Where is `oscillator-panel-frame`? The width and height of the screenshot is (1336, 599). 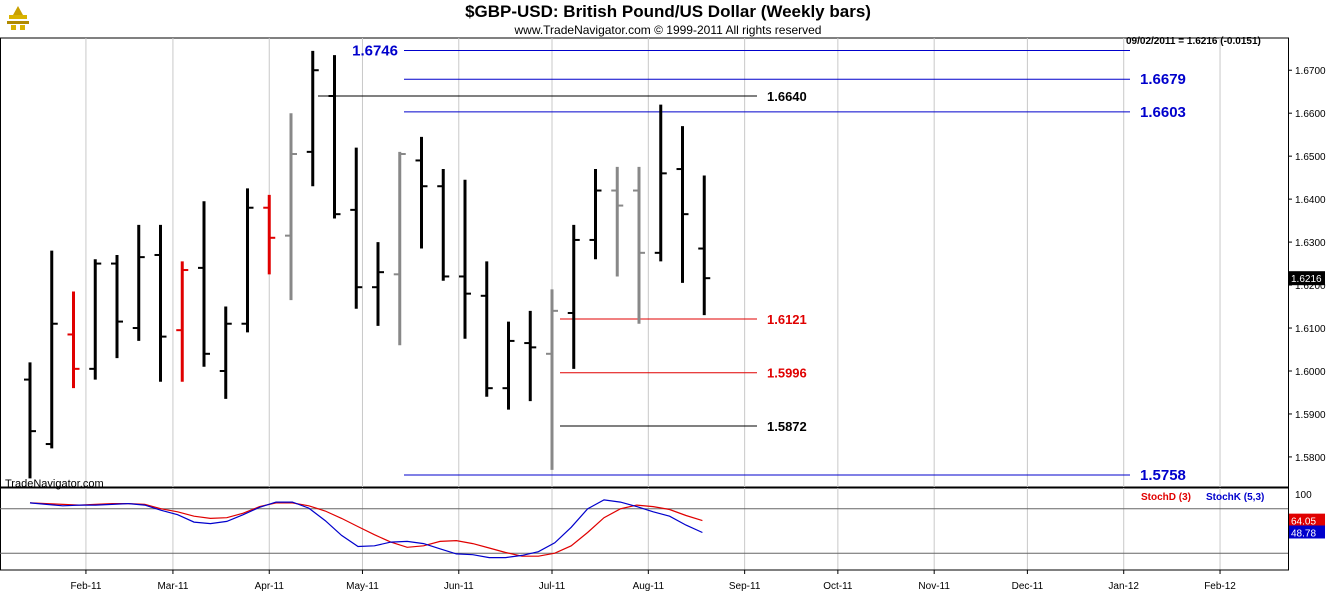
oscillator-panel-frame is located at coordinates (644, 529).